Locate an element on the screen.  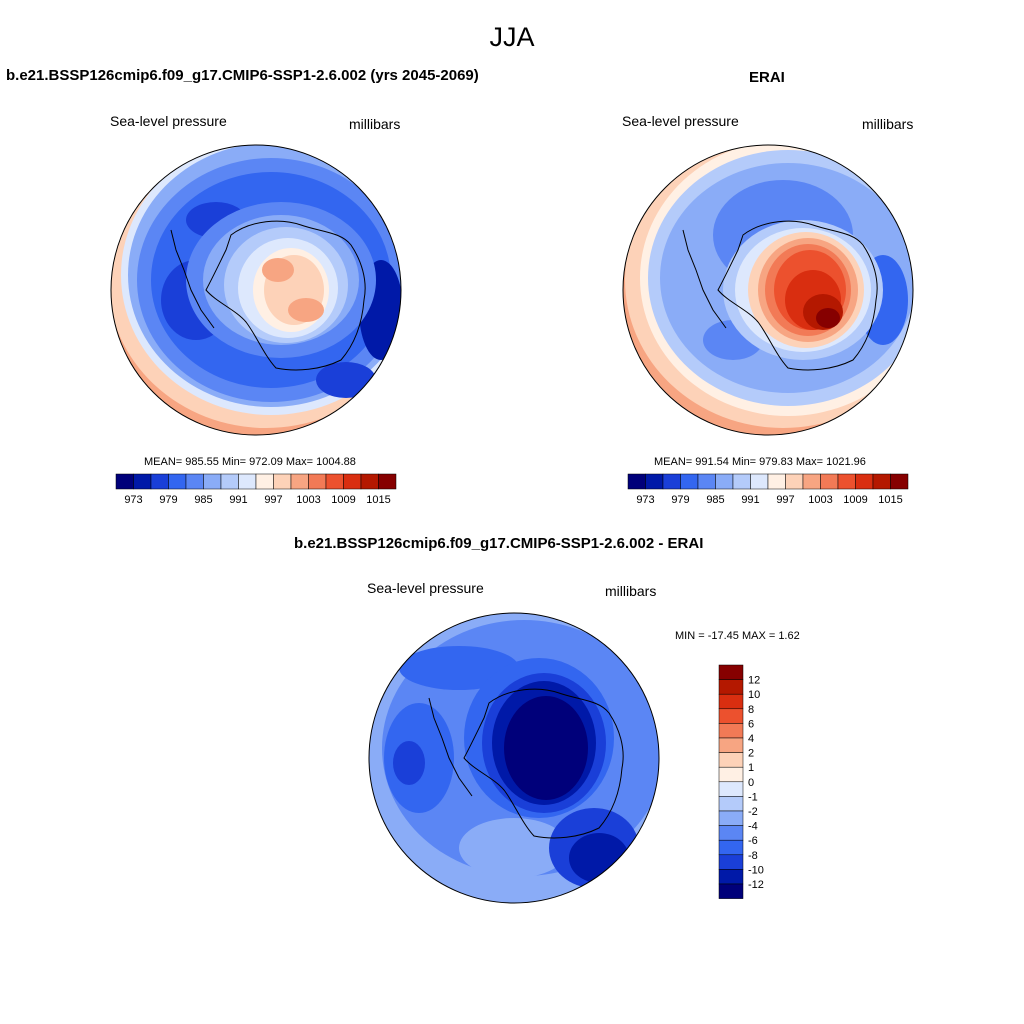
diff-colorbar-tick-label: 6 is located at coordinates (751, 724).